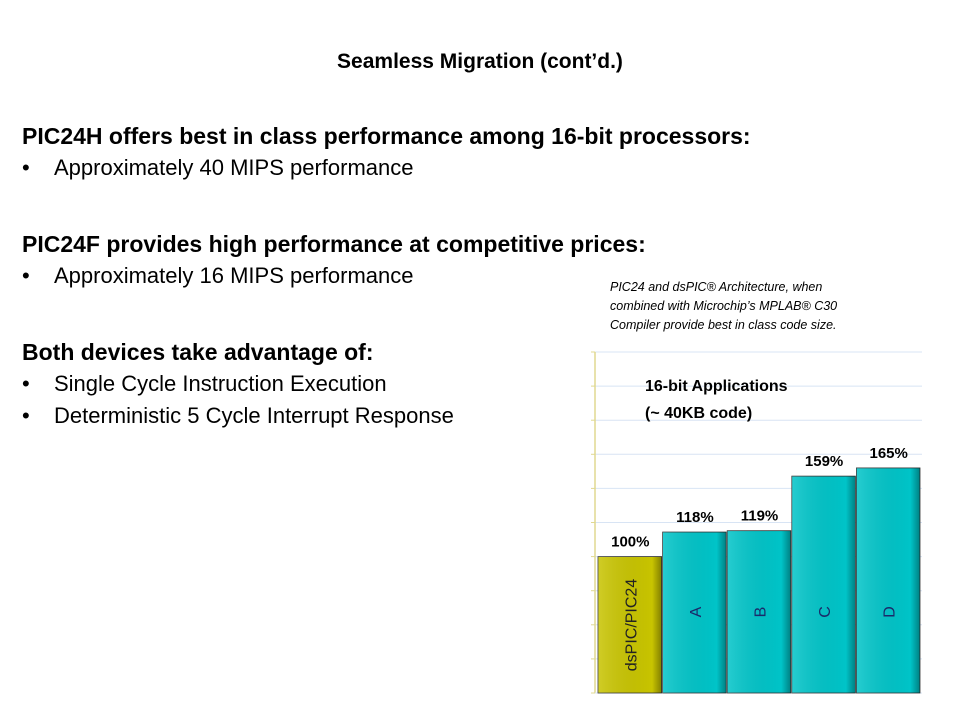 The height and width of the screenshot is (720, 960). I want to click on chart-caption: combined with Microchip’s MPLAB® C30, so click(723, 306).